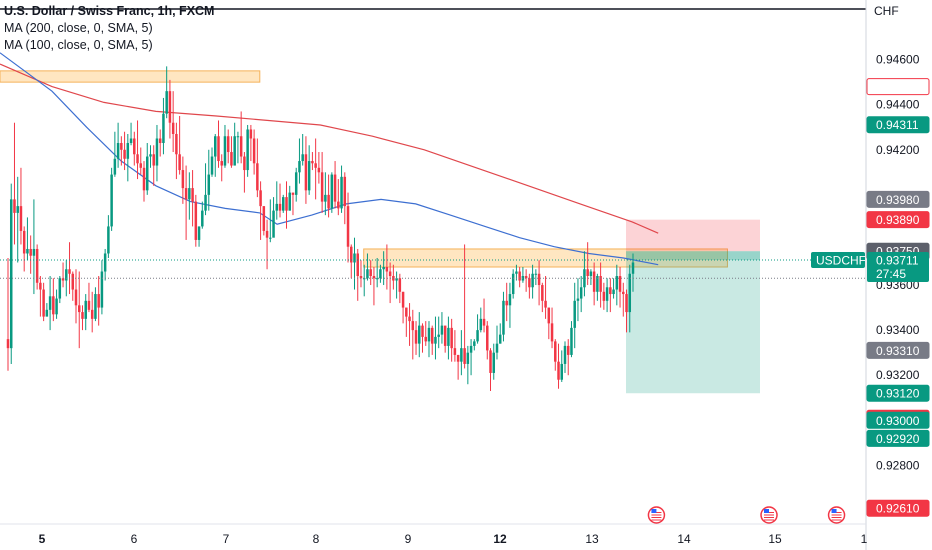  I want to click on price-badge-label: 0.94480, so click(898, 87).